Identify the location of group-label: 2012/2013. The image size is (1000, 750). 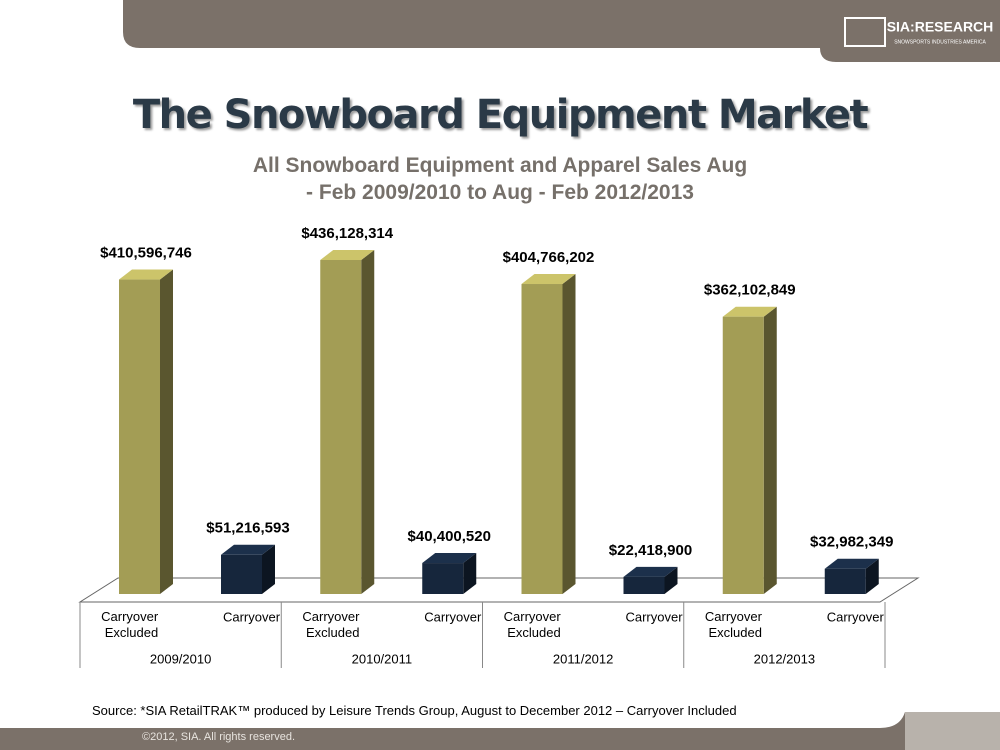
(784, 658).